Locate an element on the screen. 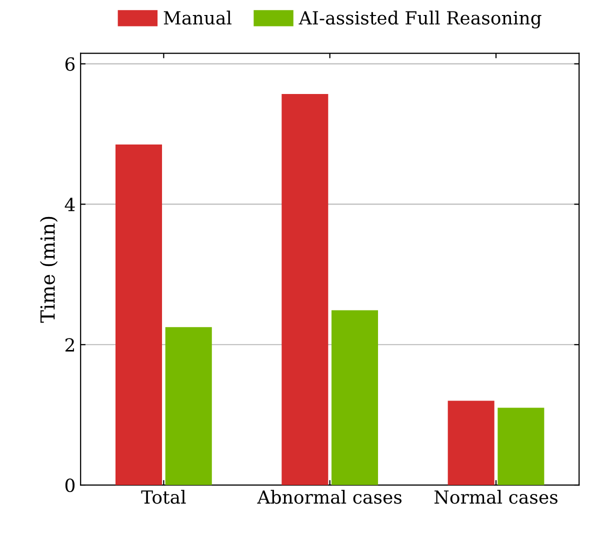  y-tick-label: 6 is located at coordinates (70, 64).